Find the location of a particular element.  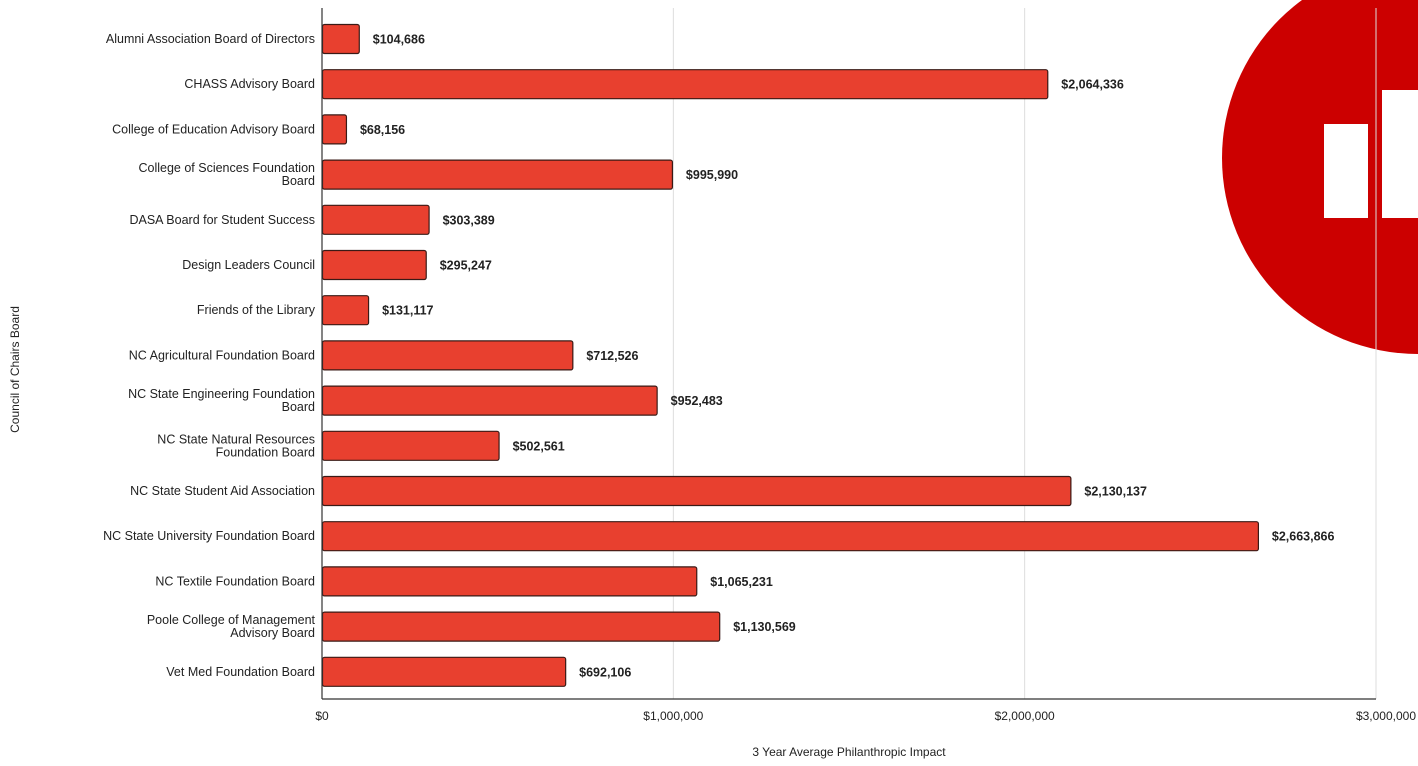

category-label: Friends of the Library is located at coordinates (256, 310).